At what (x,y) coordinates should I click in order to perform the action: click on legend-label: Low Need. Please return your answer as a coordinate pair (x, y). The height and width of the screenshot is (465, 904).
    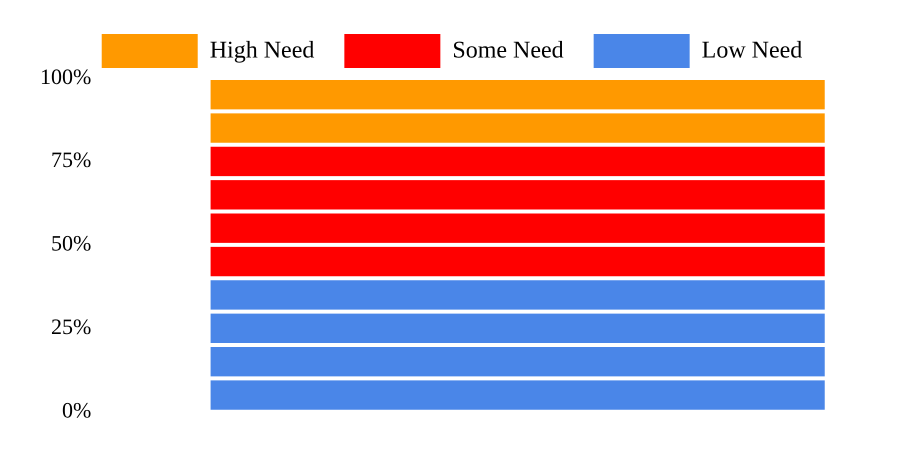
    Looking at the image, I should click on (752, 50).